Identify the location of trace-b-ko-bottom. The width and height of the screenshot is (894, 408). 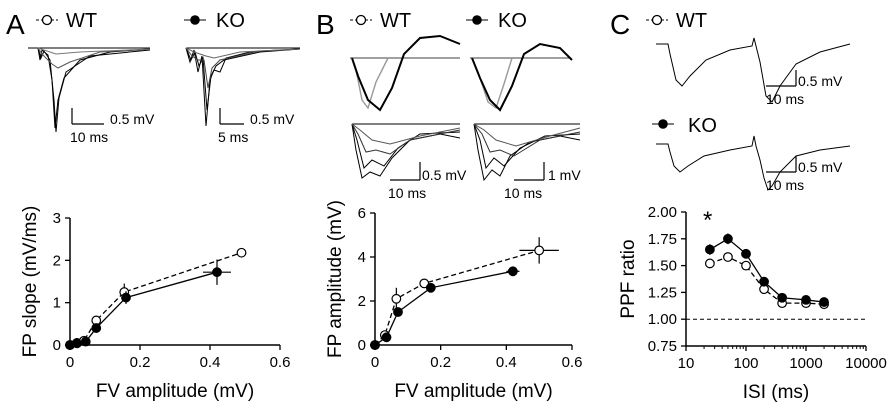
(527, 152).